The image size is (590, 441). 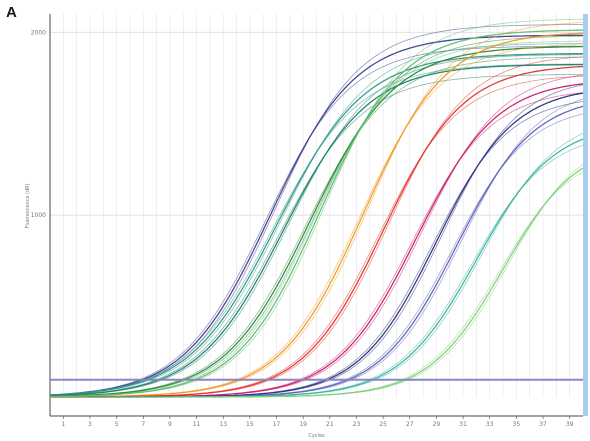 I want to click on x-tick-label: 11, so click(x=197, y=424).